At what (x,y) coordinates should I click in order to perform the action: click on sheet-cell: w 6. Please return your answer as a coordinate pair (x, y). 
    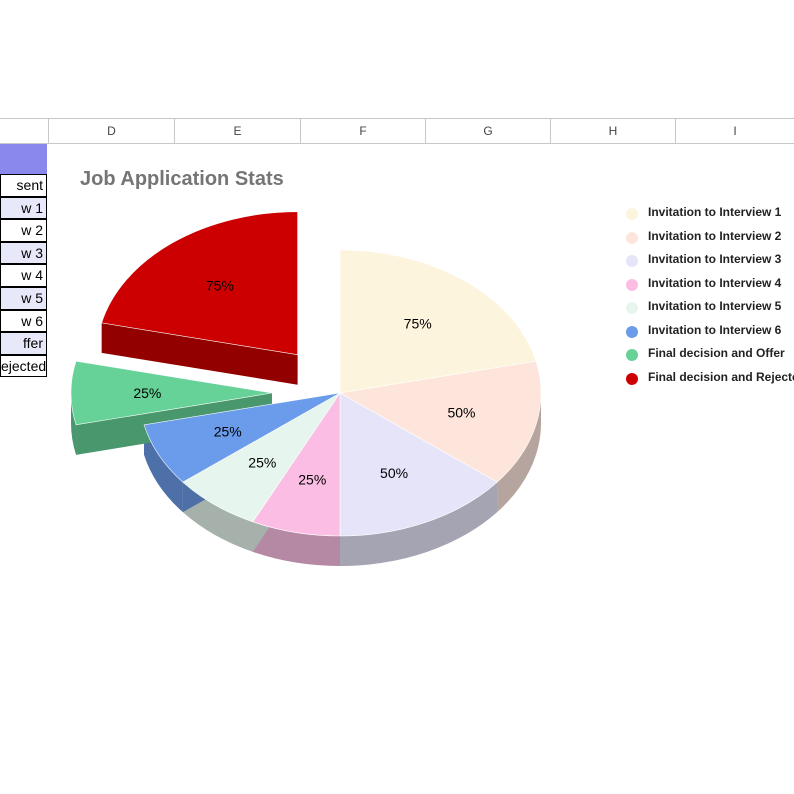
    Looking at the image, I should click on (23, 321).